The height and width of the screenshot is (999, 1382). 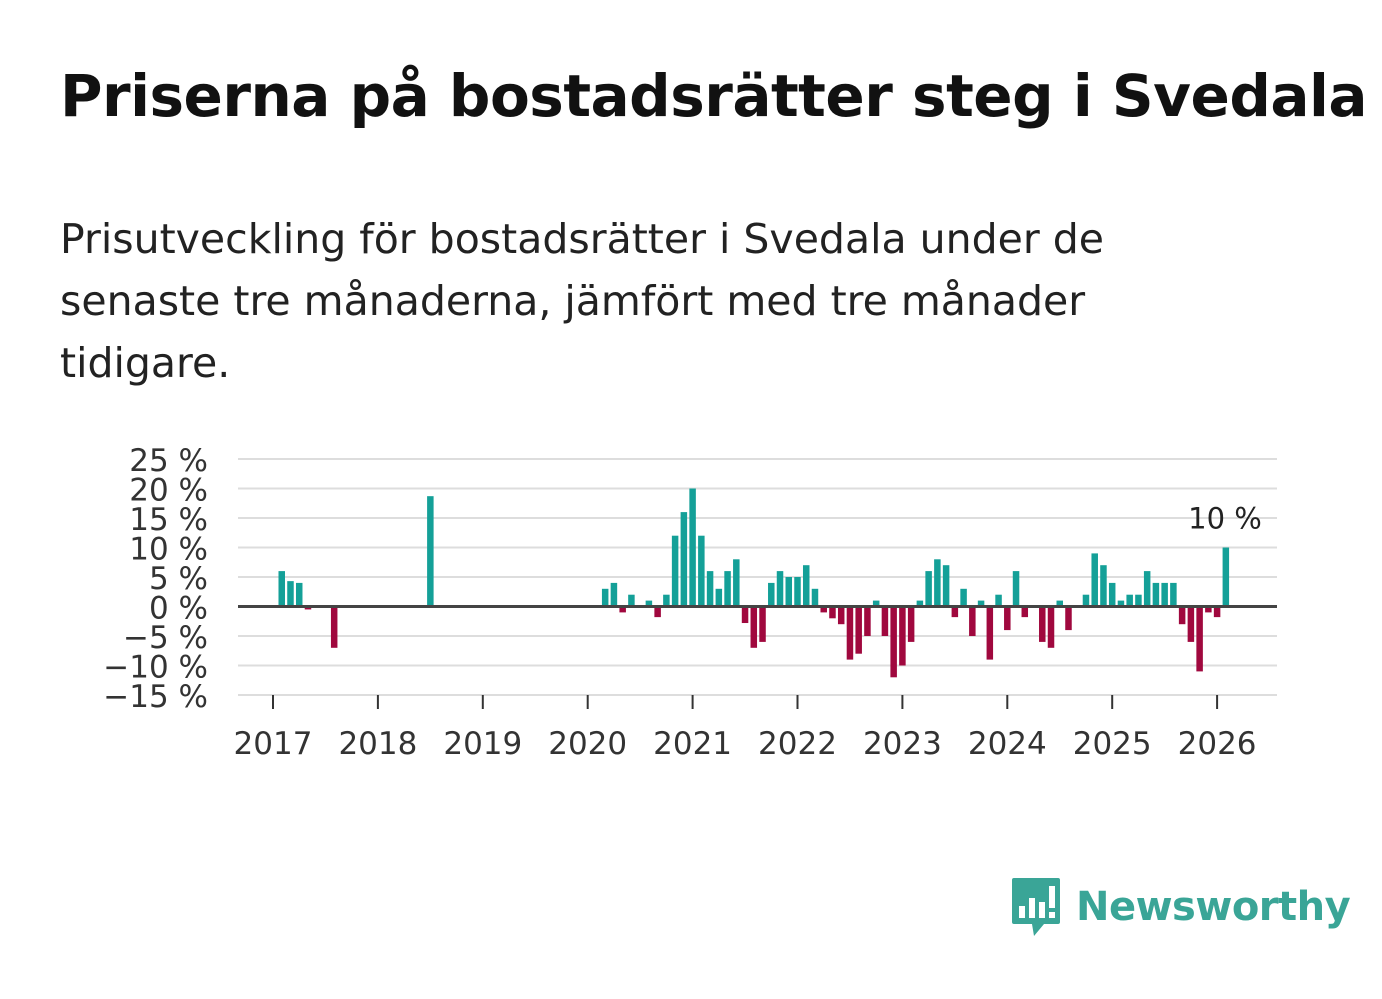 What do you see at coordinates (168, 491) in the screenshot?
I see `y-tick-label: 20 %` at bounding box center [168, 491].